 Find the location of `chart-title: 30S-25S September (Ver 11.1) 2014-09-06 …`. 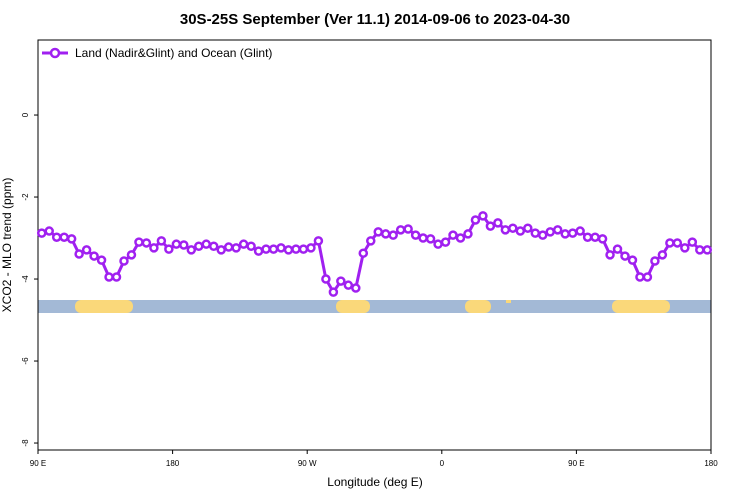

chart-title: 30S-25S September (Ver 11.1) 2014-09-06 … is located at coordinates (375, 19).